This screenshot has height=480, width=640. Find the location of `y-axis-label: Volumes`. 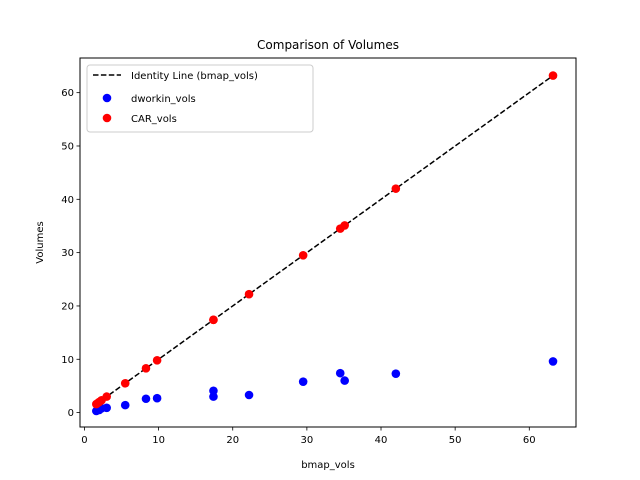

y-axis-label: Volumes is located at coordinates (40, 242).